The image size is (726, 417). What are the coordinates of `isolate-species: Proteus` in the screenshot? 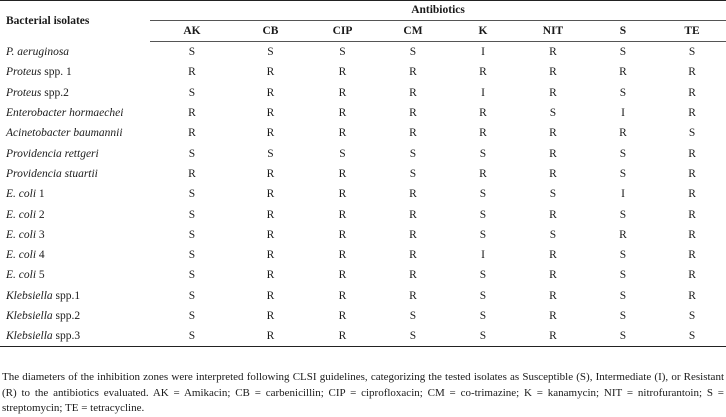 It's located at (24, 72).